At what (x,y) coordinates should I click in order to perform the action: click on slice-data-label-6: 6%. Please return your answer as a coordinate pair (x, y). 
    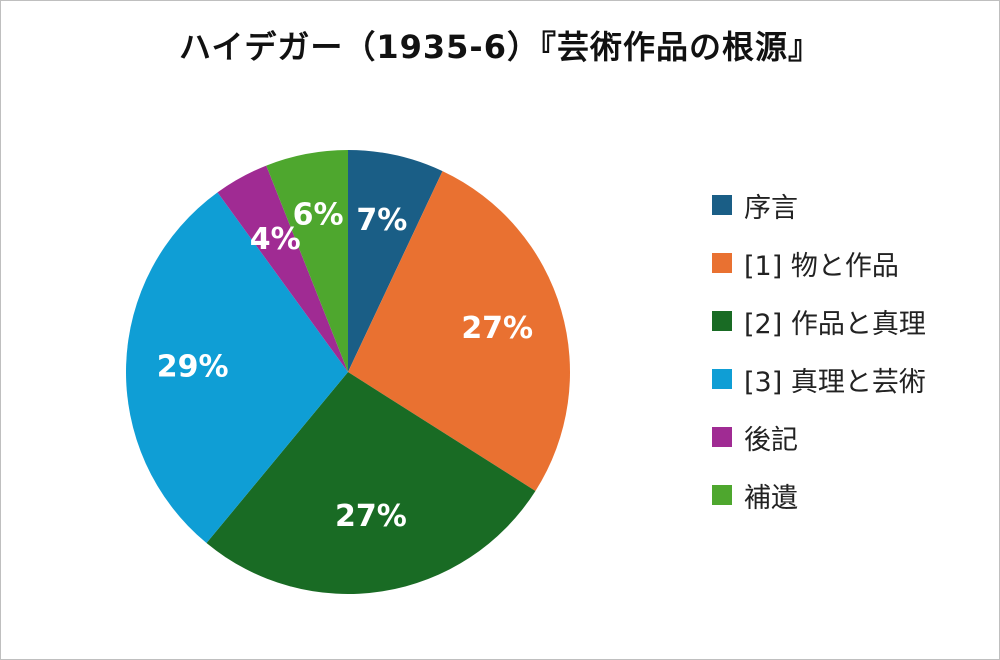
    Looking at the image, I should click on (318, 214).